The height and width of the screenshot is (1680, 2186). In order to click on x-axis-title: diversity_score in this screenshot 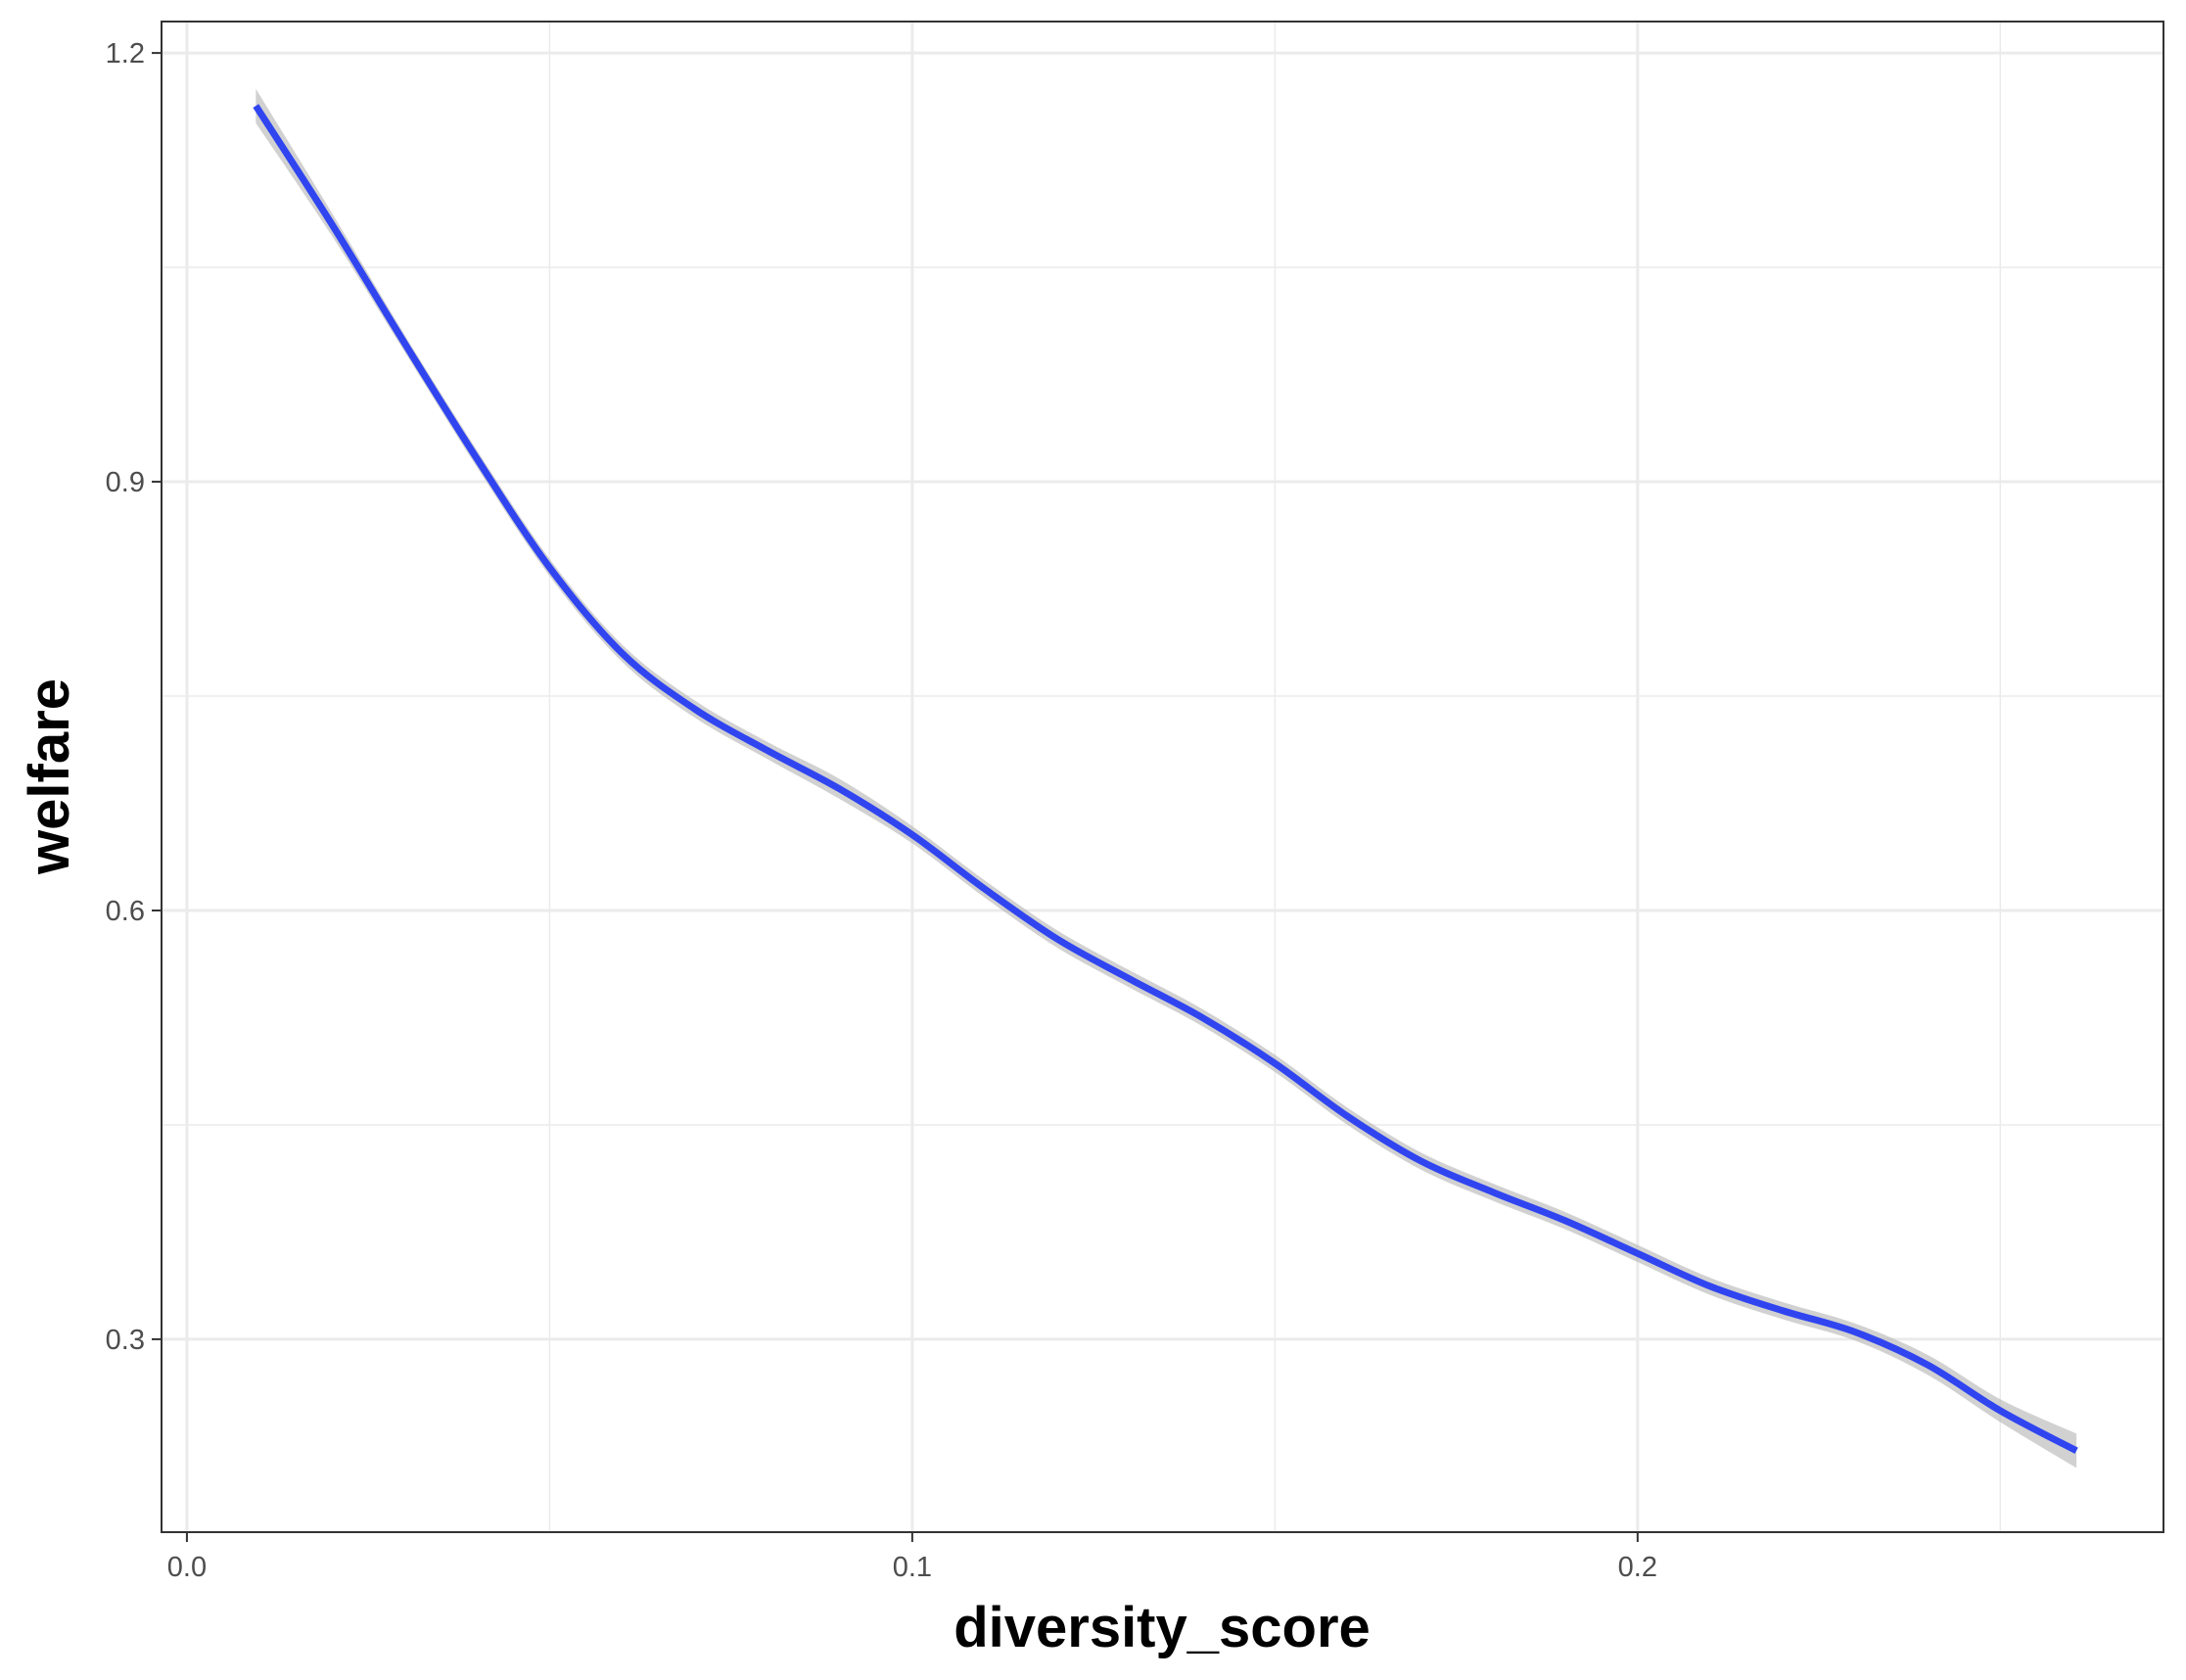, I will do `click(1162, 1627)`.